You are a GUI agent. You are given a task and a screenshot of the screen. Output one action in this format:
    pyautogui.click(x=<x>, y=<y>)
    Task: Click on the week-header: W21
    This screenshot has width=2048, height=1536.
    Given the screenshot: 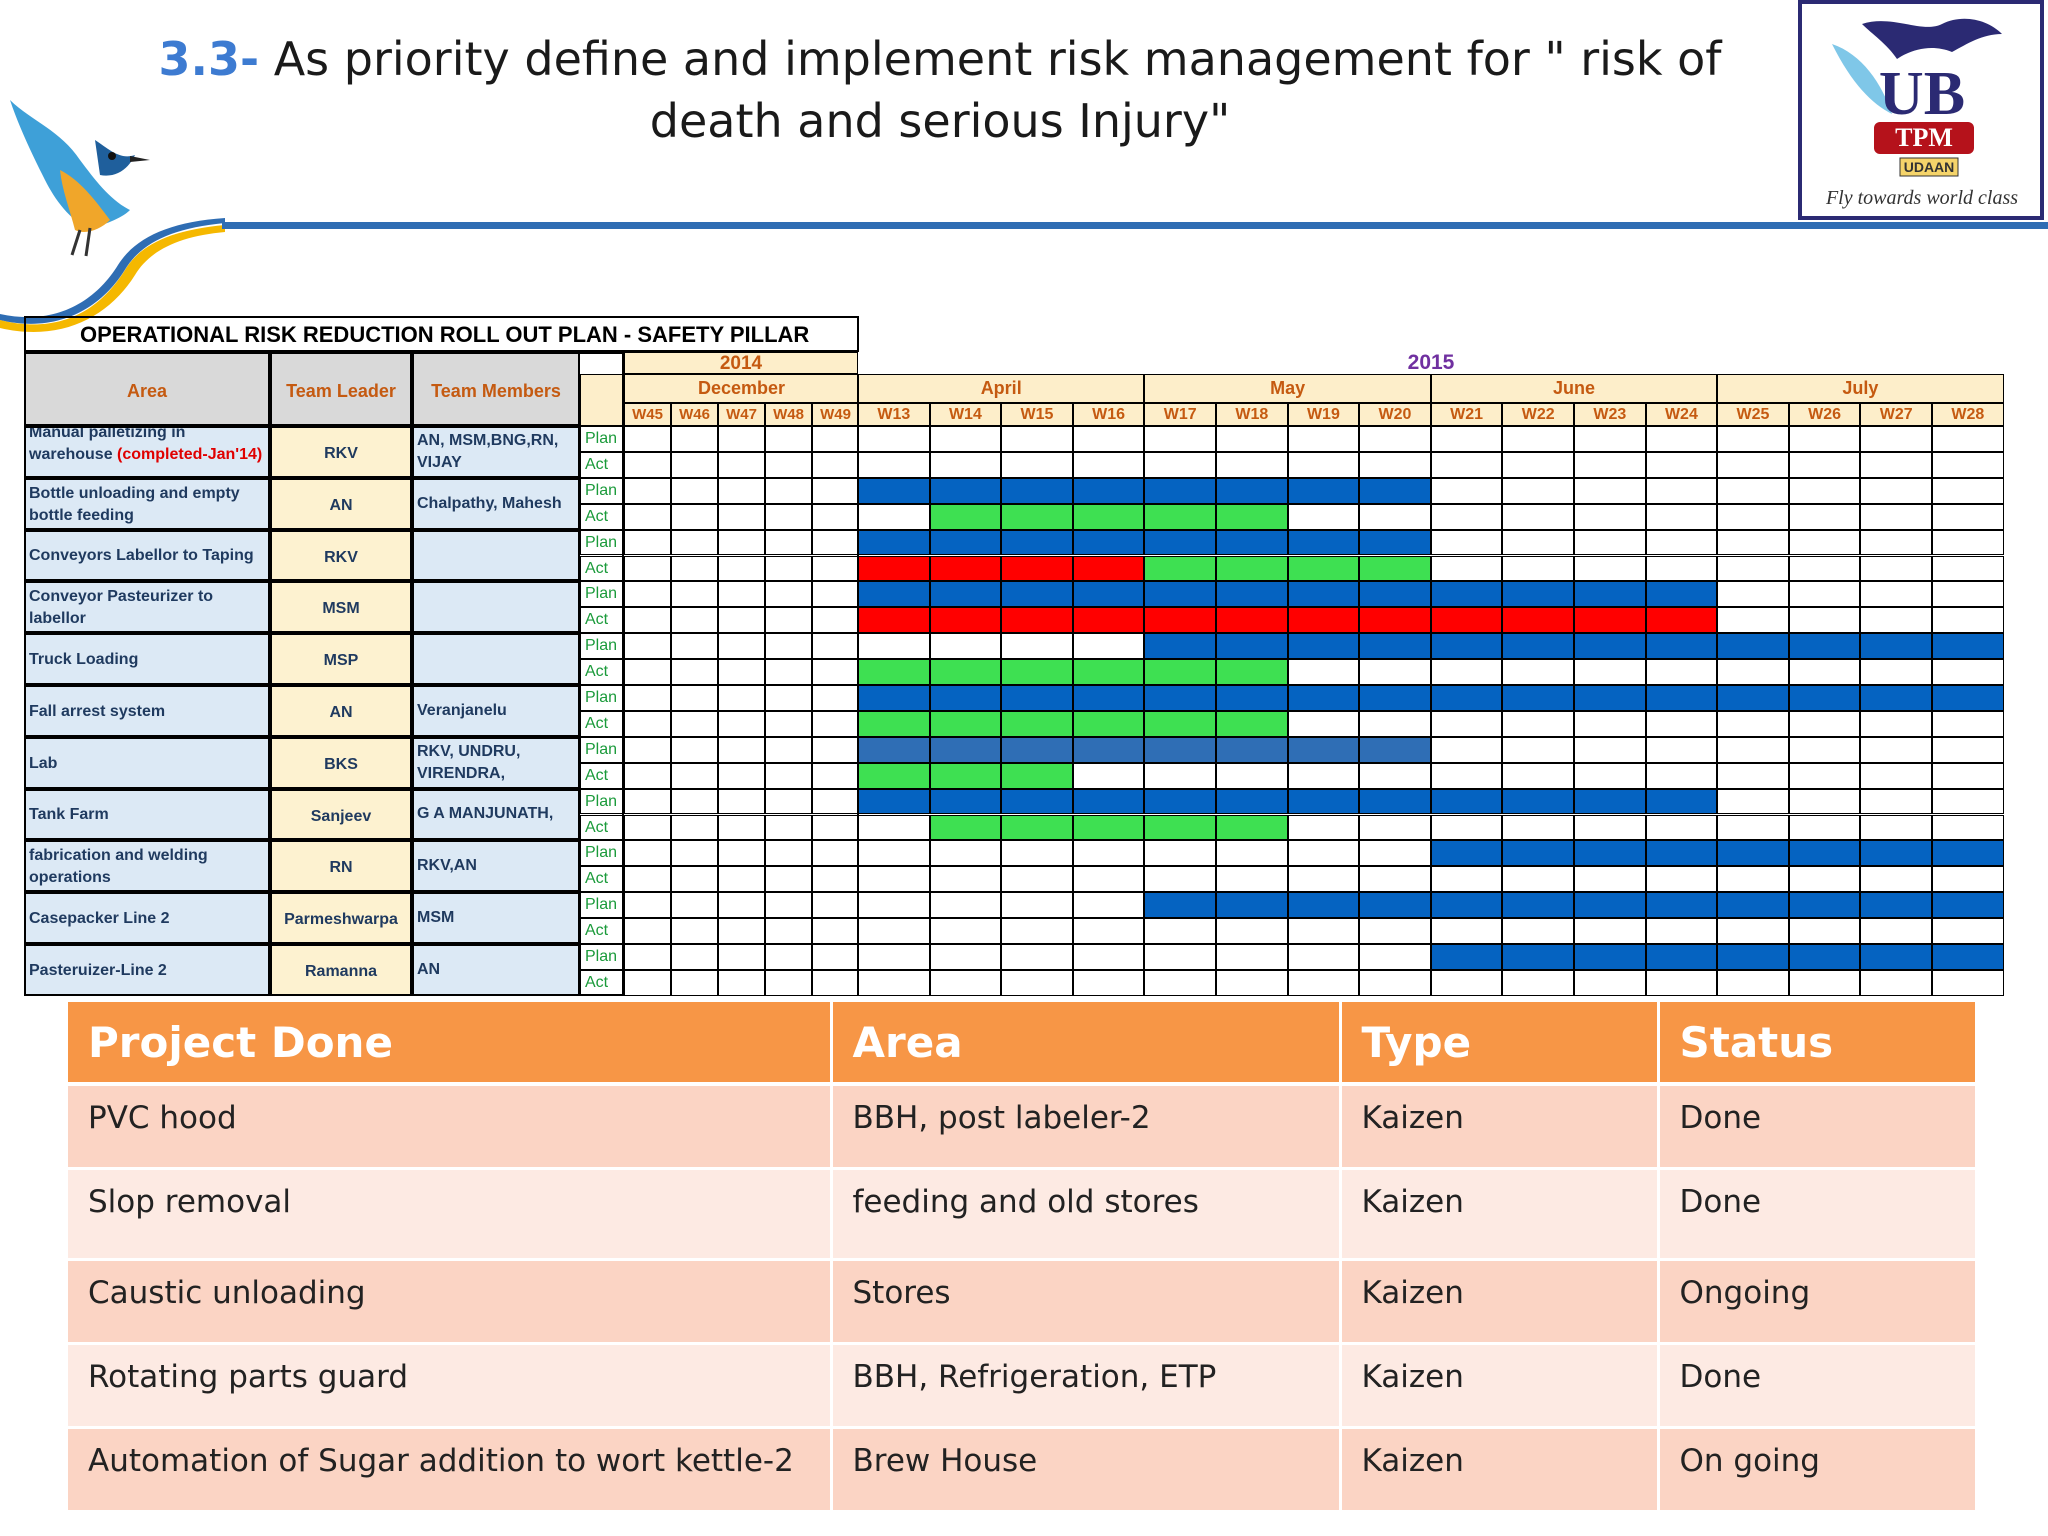 What is the action you would take?
    pyautogui.click(x=1466, y=414)
    